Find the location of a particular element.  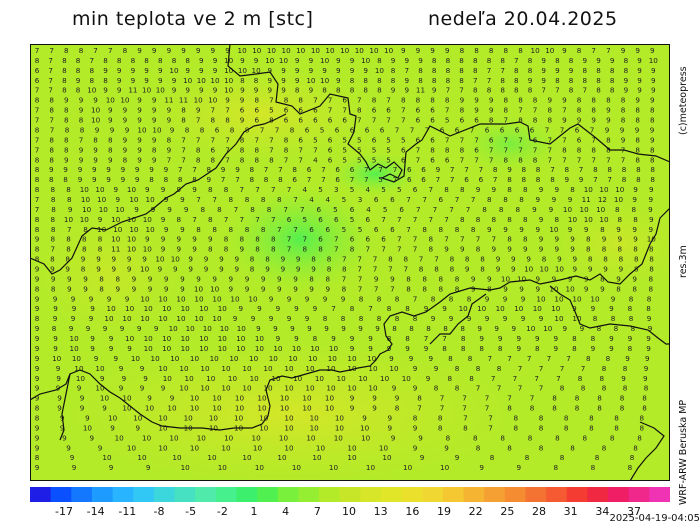

colorbar-tick-label: 4 is located at coordinates (286, 511).